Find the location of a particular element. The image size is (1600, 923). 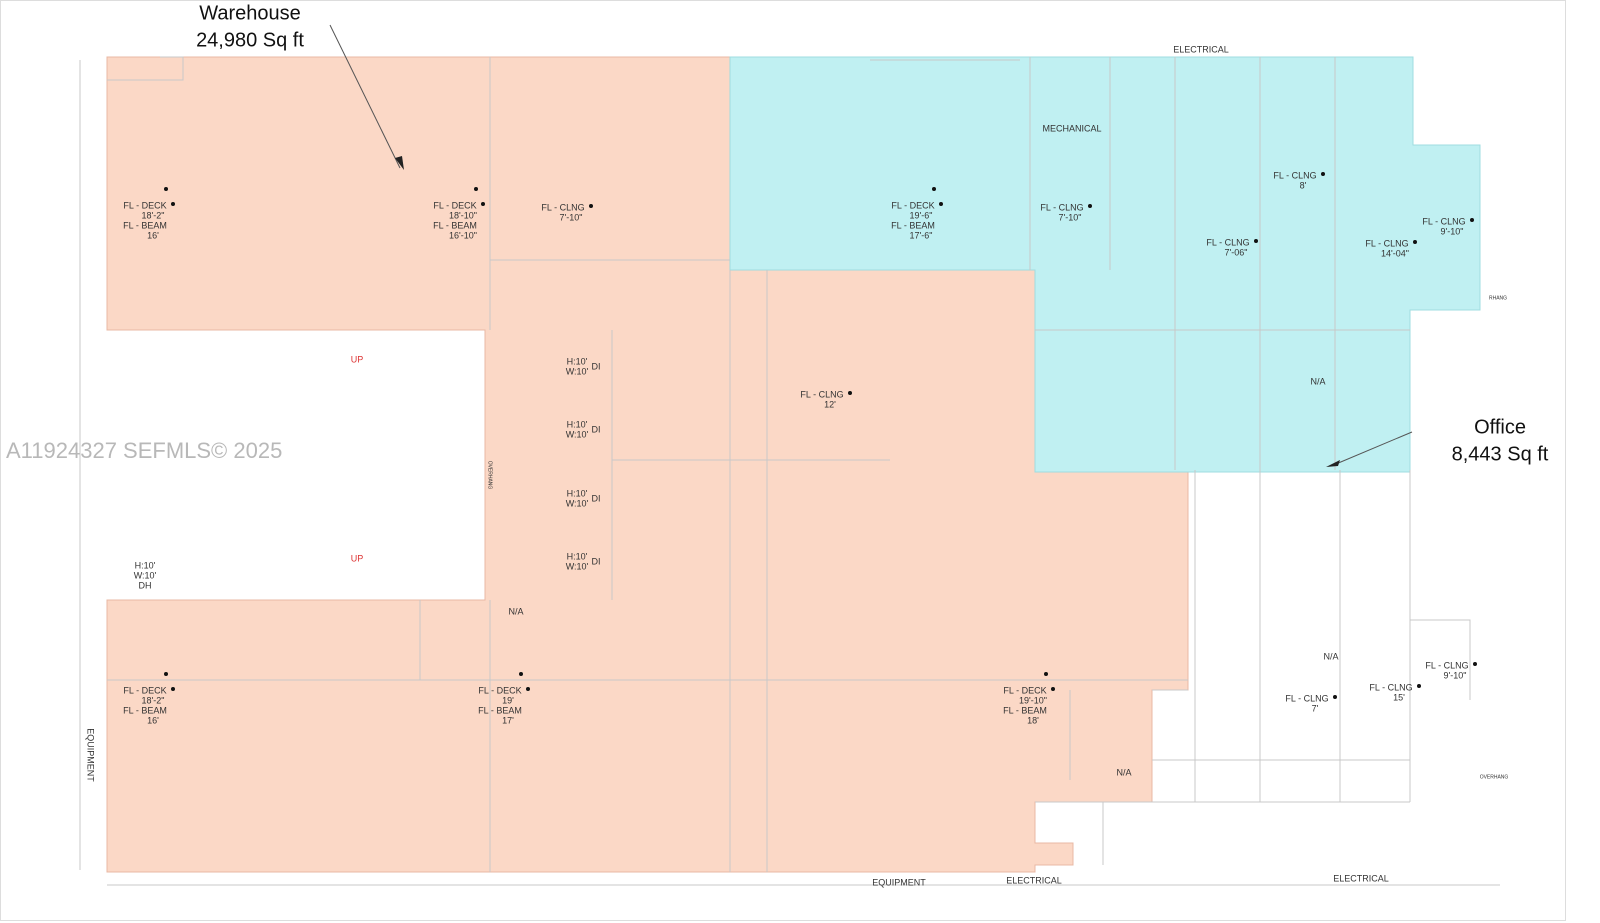

room-label: RHANG is located at coordinates (1498, 298).